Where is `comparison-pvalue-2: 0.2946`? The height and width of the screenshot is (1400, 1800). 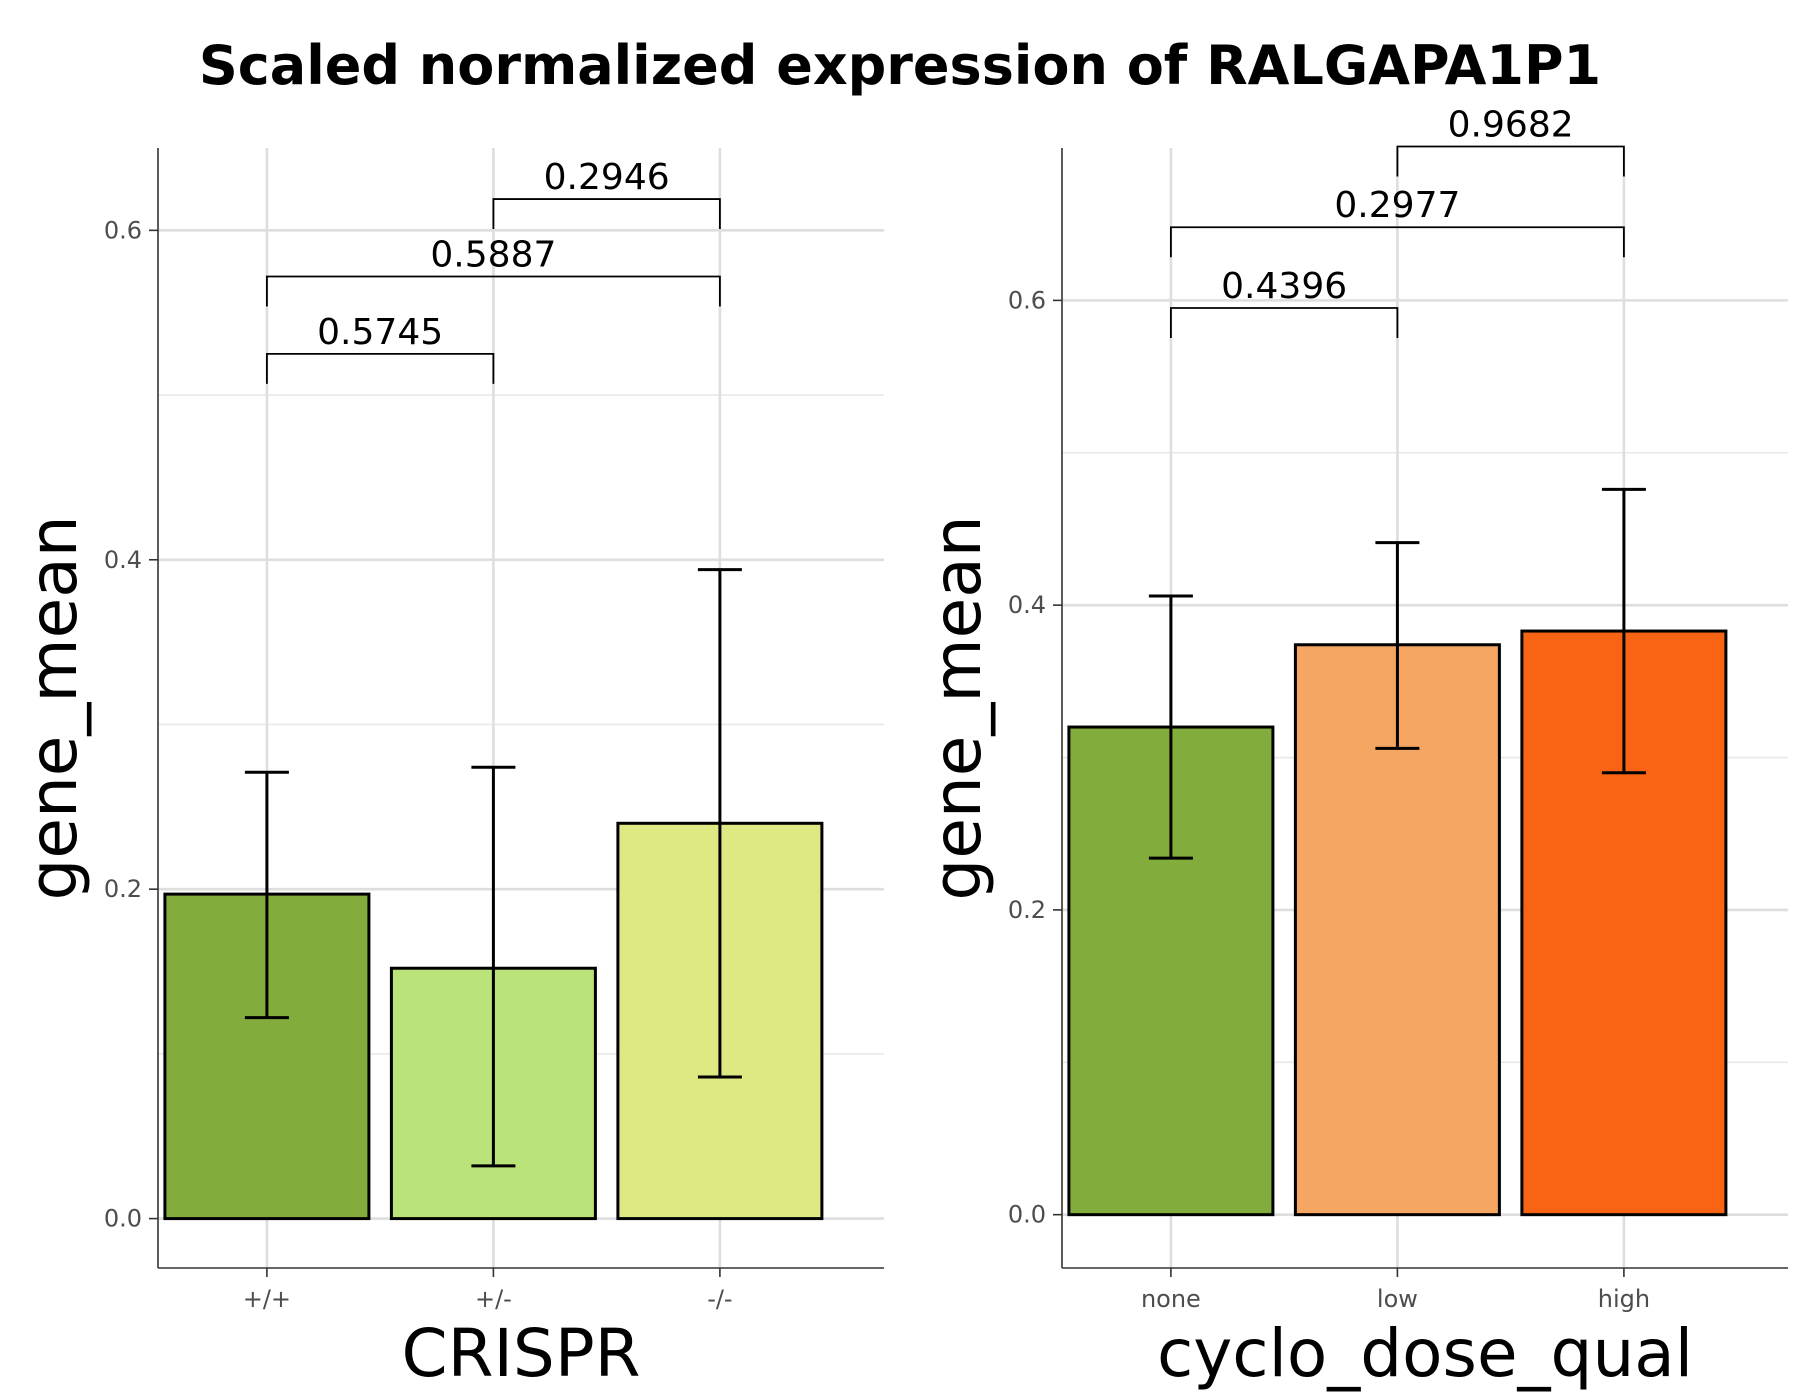 comparison-pvalue-2: 0.2946 is located at coordinates (607, 177).